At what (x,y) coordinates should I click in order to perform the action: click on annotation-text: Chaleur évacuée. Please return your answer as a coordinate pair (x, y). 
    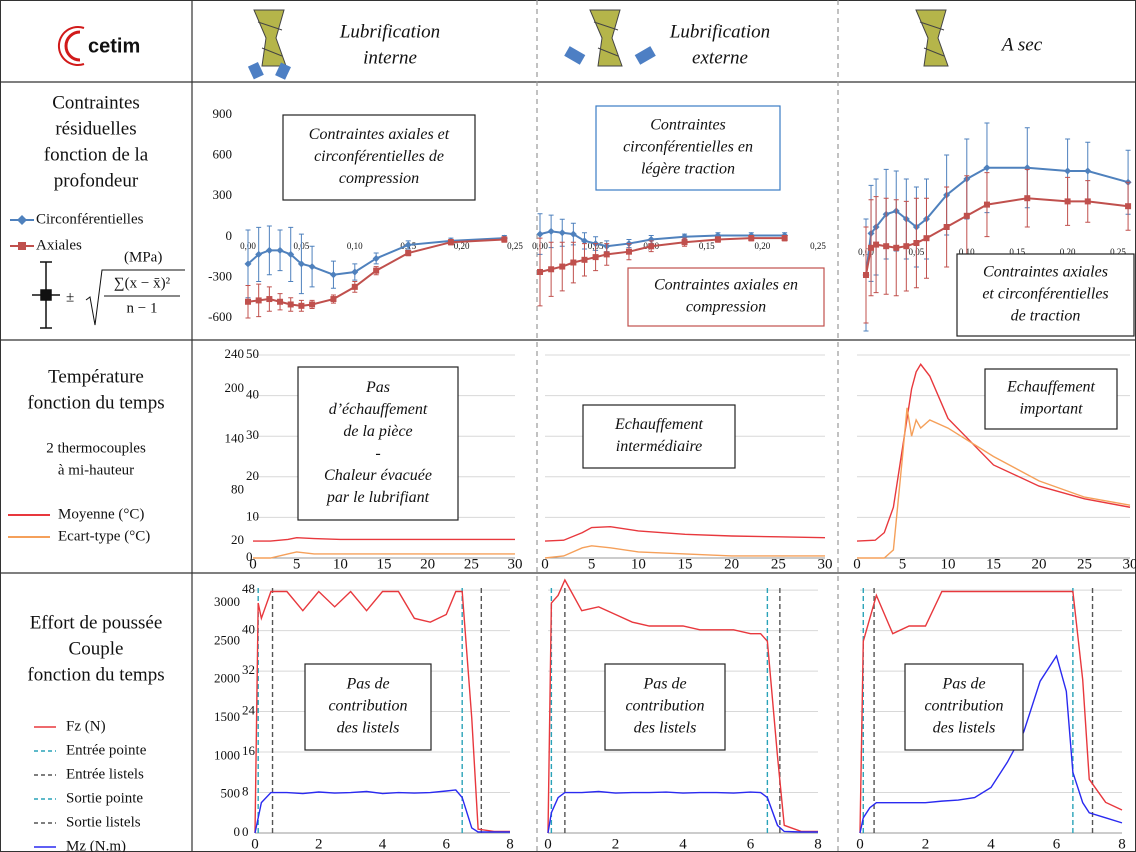
    Looking at the image, I should click on (378, 475).